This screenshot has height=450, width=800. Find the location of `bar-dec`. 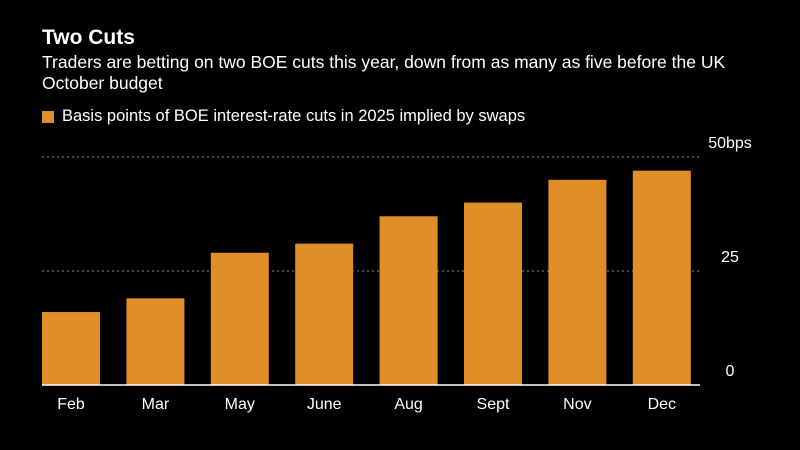

bar-dec is located at coordinates (661, 277).